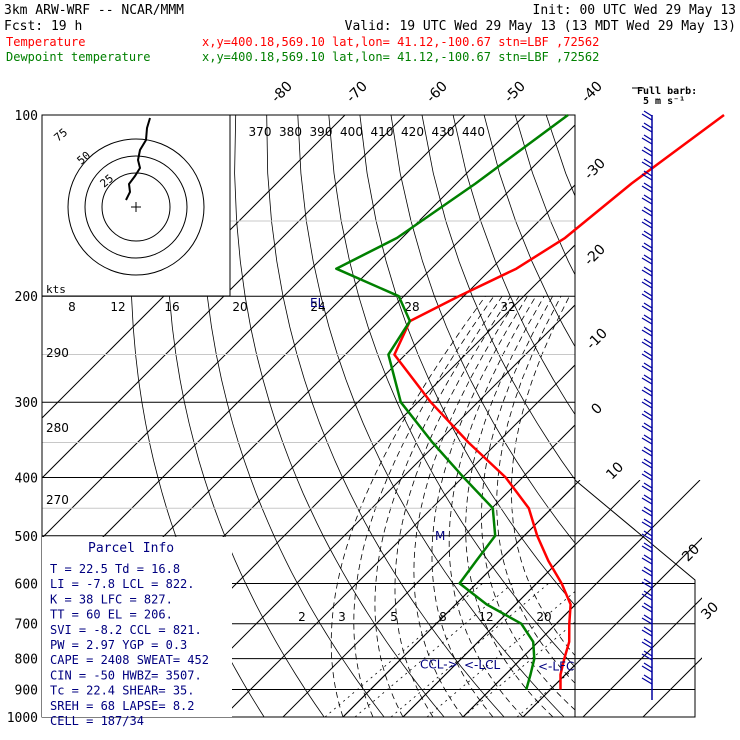 The width and height of the screenshot is (740, 740). Describe the element at coordinates (26, 625) in the screenshot. I see `pressure-tick-label: 700` at that location.